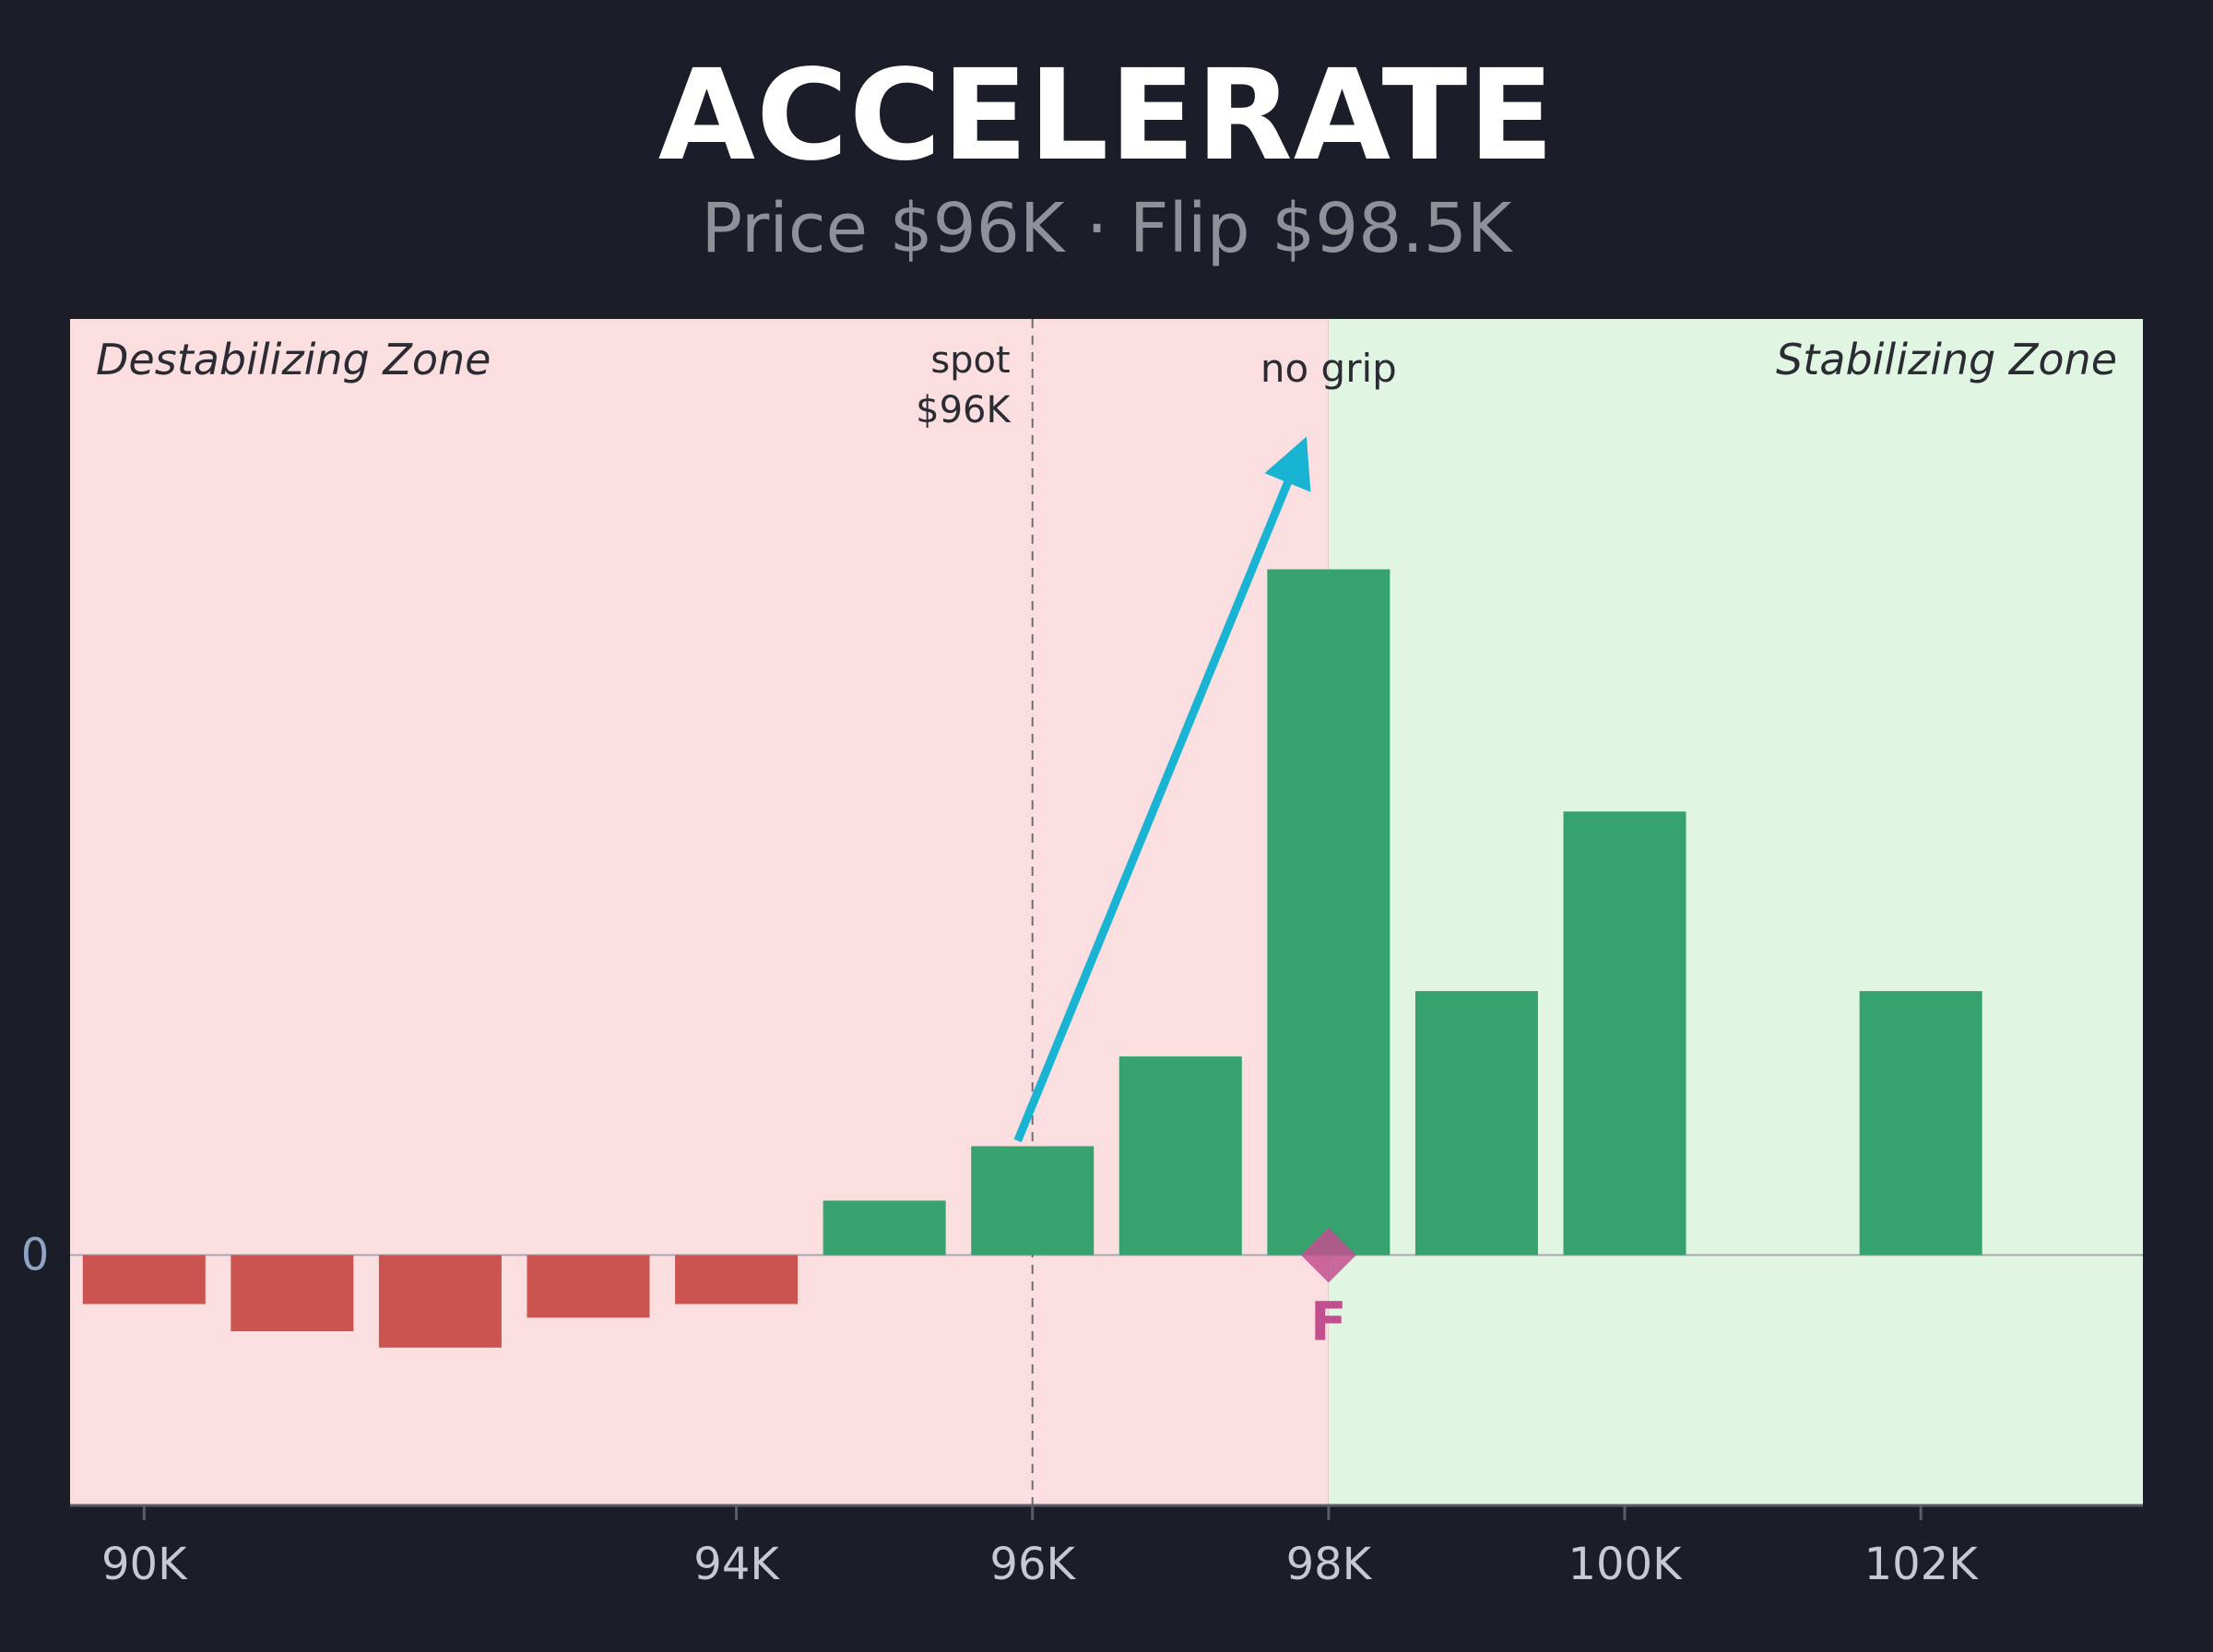 The image size is (2213, 1652). What do you see at coordinates (964, 410) in the screenshot?
I see `spot-price-label: $96K` at bounding box center [964, 410].